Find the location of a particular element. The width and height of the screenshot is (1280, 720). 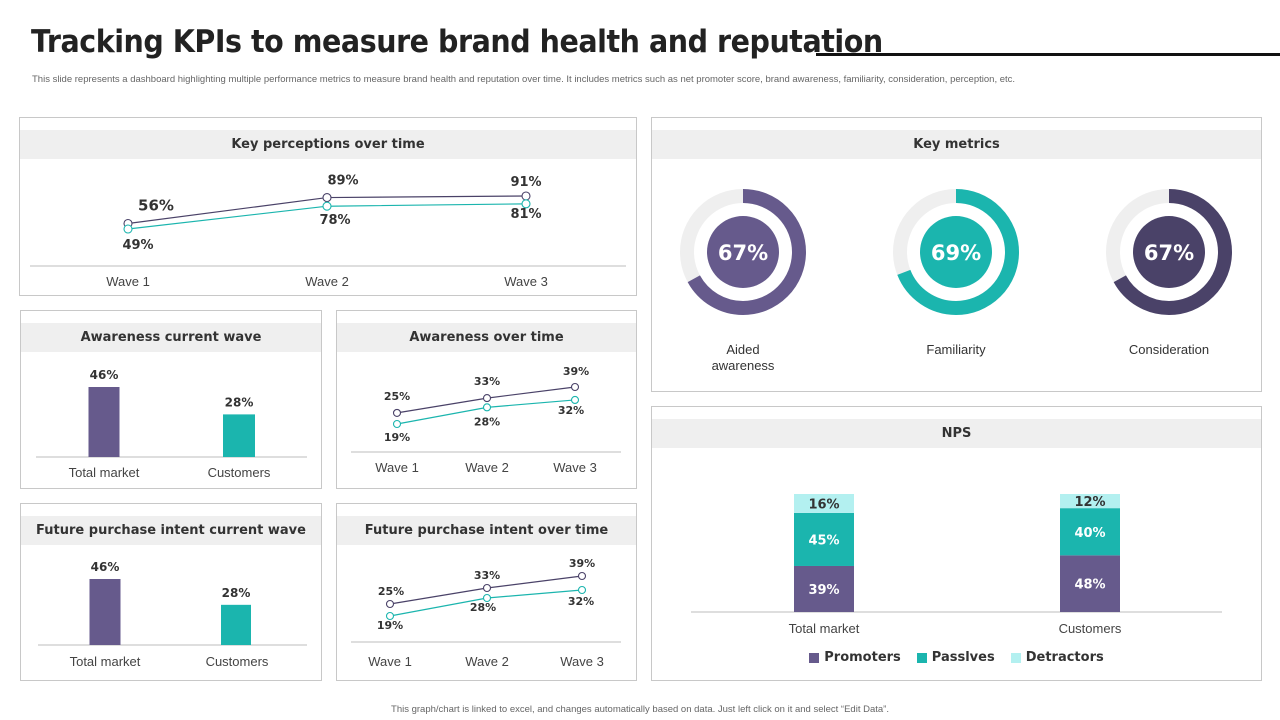

donut-arc-familiarity is located at coordinates (956, 252).